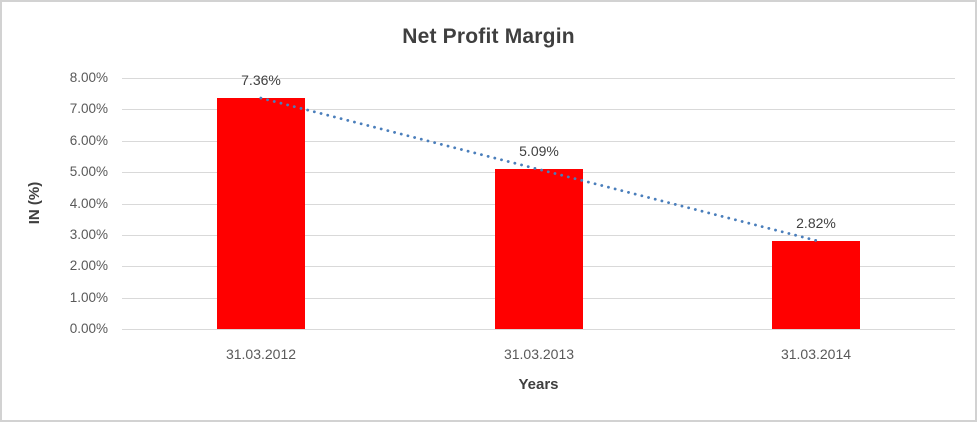 This screenshot has height=422, width=977. I want to click on chart-title: Net Profit Margin, so click(488, 36).